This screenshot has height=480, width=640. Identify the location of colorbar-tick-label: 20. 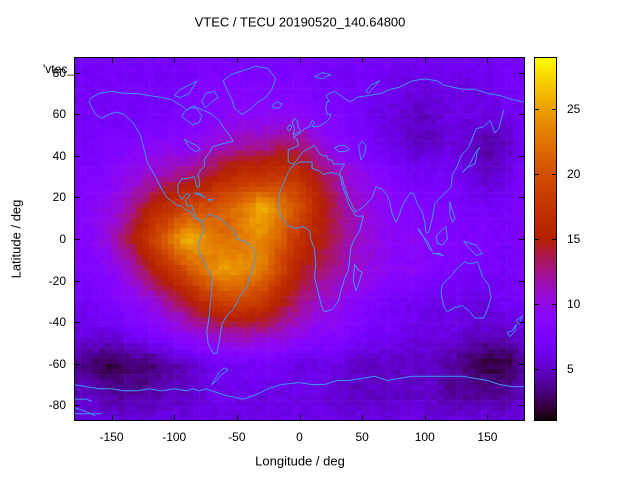
(574, 174).